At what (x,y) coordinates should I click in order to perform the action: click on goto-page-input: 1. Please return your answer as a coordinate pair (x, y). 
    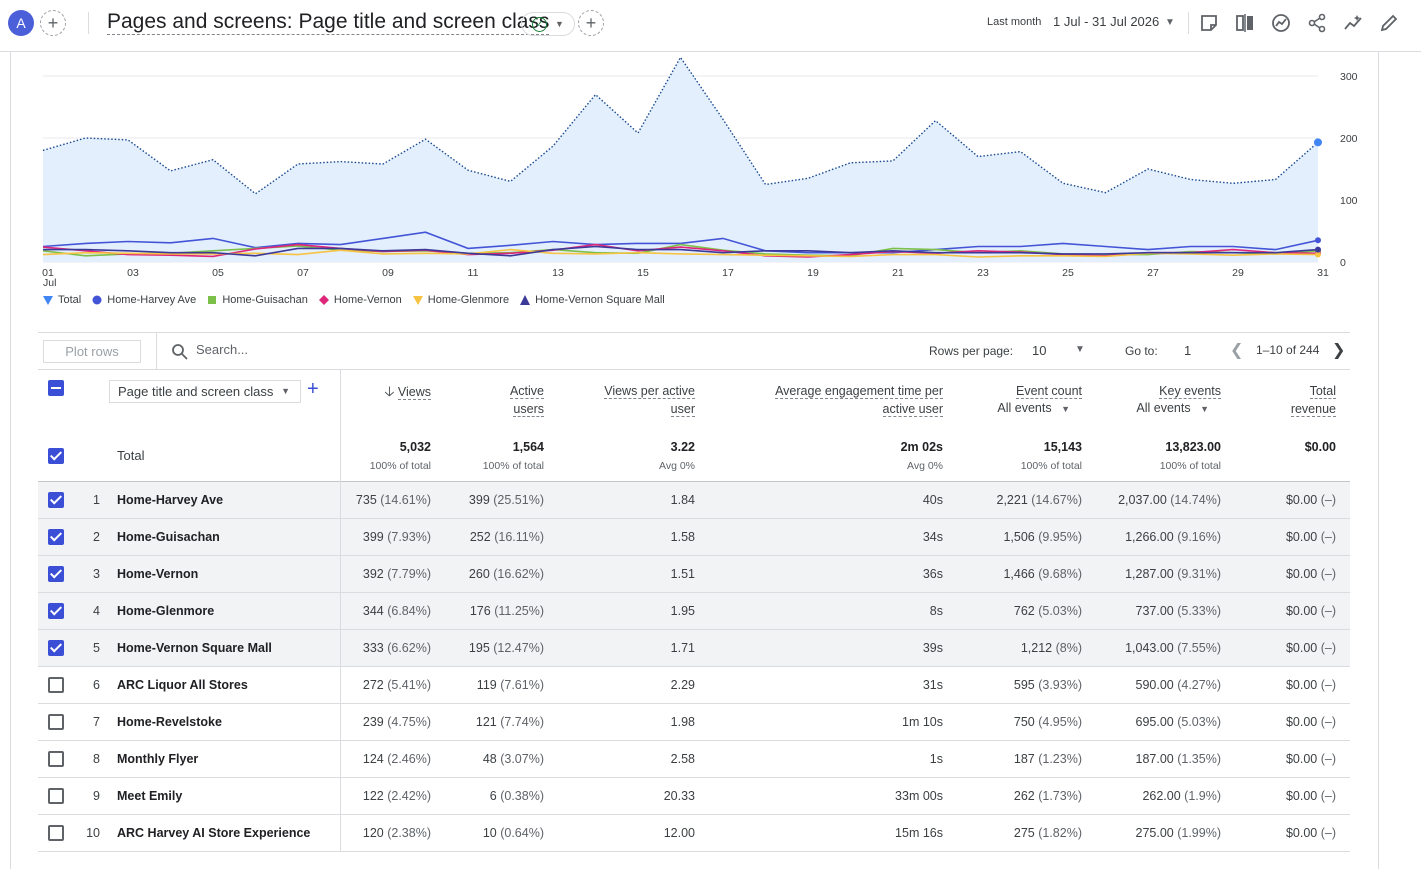
    Looking at the image, I should click on (1188, 350).